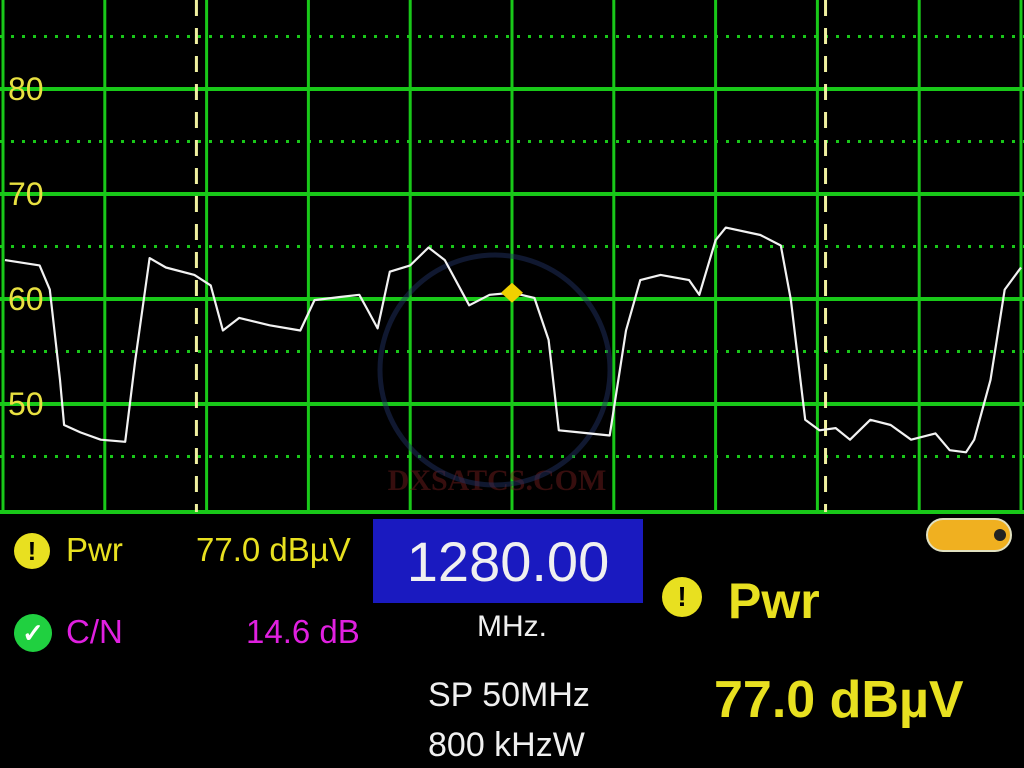  What do you see at coordinates (506, 745) in the screenshot?
I see `rbw-value: 800 kHzW` at bounding box center [506, 745].